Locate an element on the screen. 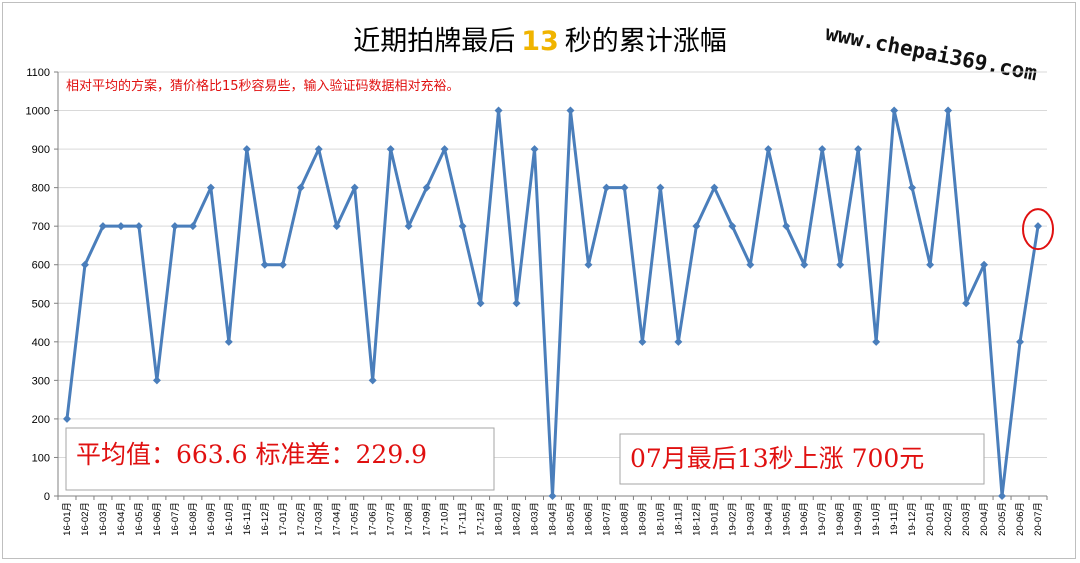 This screenshot has width=1080, height=563. x-tick-label: 19-11月 is located at coordinates (894, 518).